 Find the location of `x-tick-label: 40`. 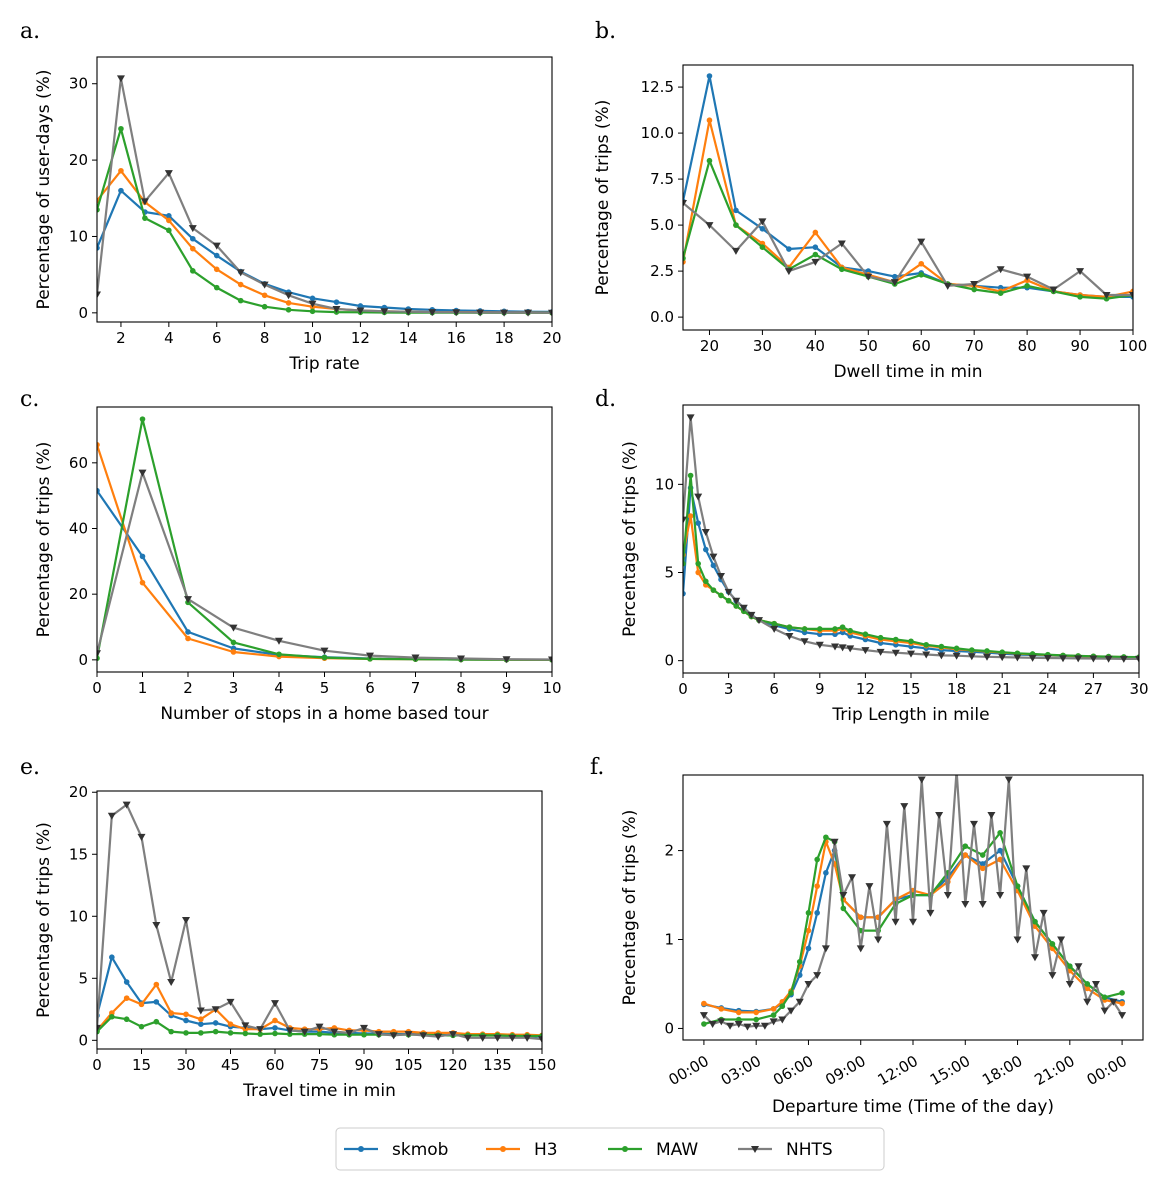

x-tick-label: 40 is located at coordinates (815, 346).